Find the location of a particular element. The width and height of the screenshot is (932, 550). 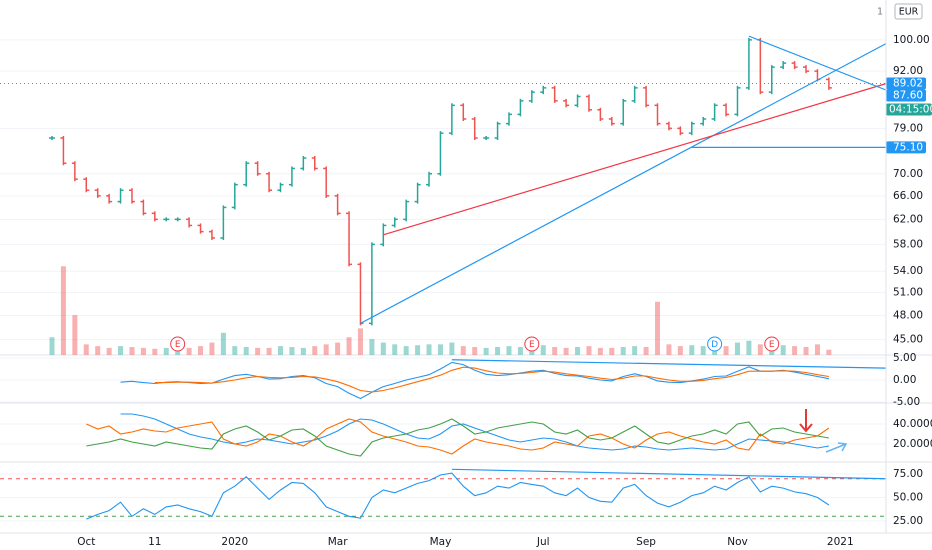

x-tick-label: 2020 is located at coordinates (234, 542).